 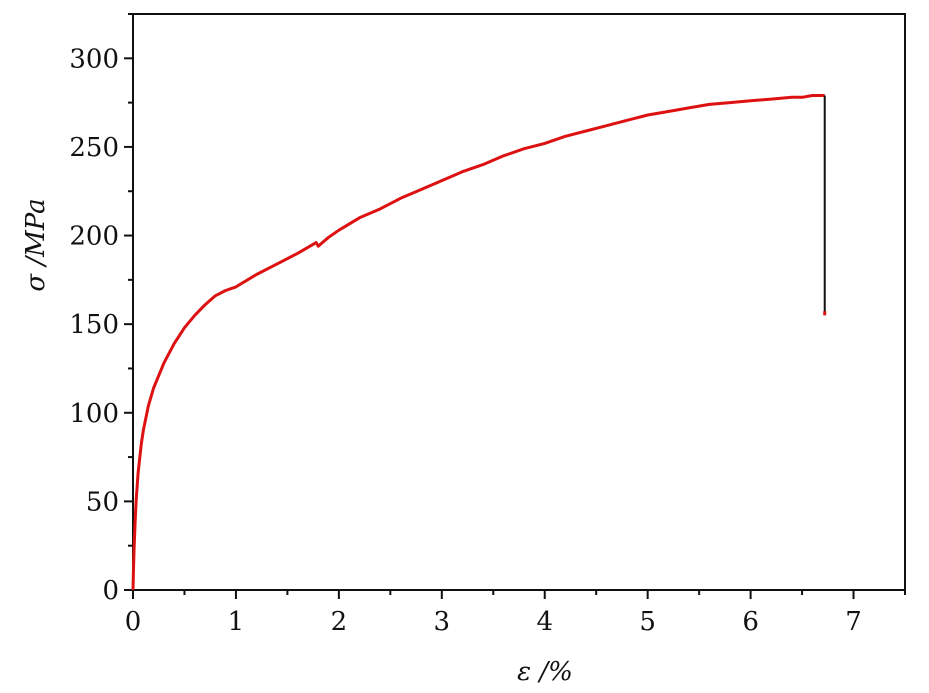 What do you see at coordinates (339, 622) in the screenshot?
I see `x-tick-label: 2` at bounding box center [339, 622].